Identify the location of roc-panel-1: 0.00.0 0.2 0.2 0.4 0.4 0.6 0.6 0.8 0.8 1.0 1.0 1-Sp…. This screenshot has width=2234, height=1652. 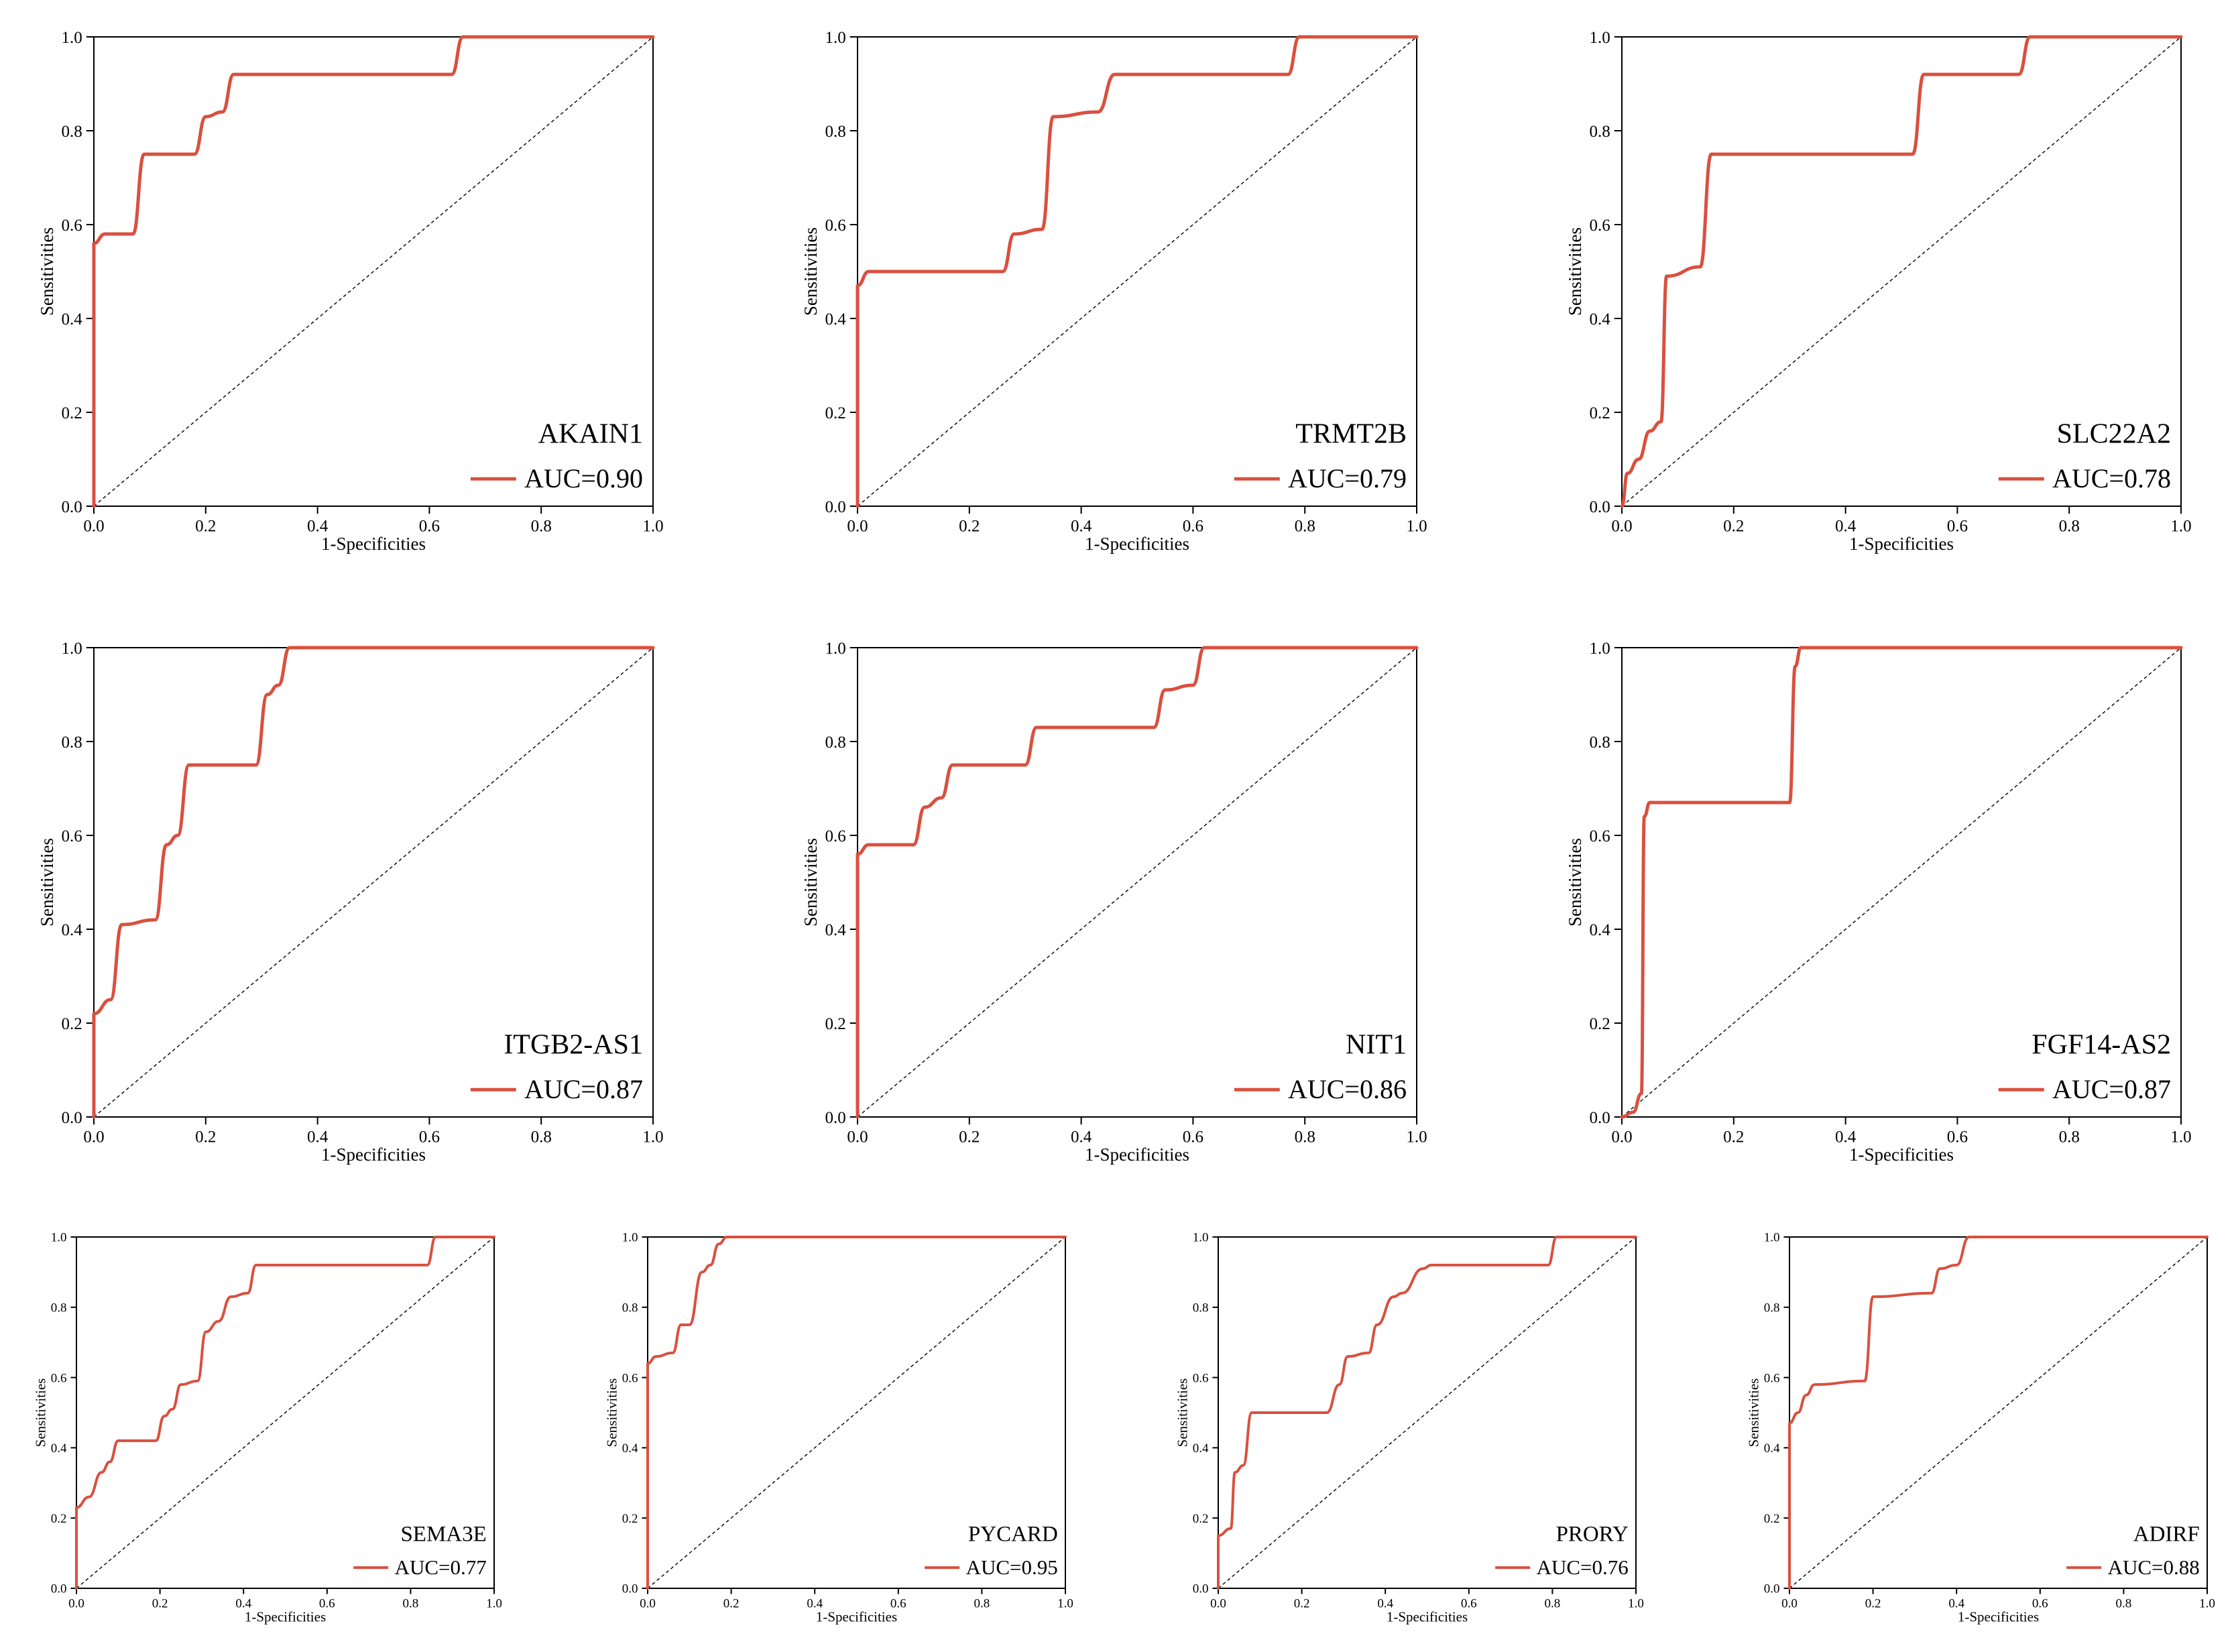
(350, 291).